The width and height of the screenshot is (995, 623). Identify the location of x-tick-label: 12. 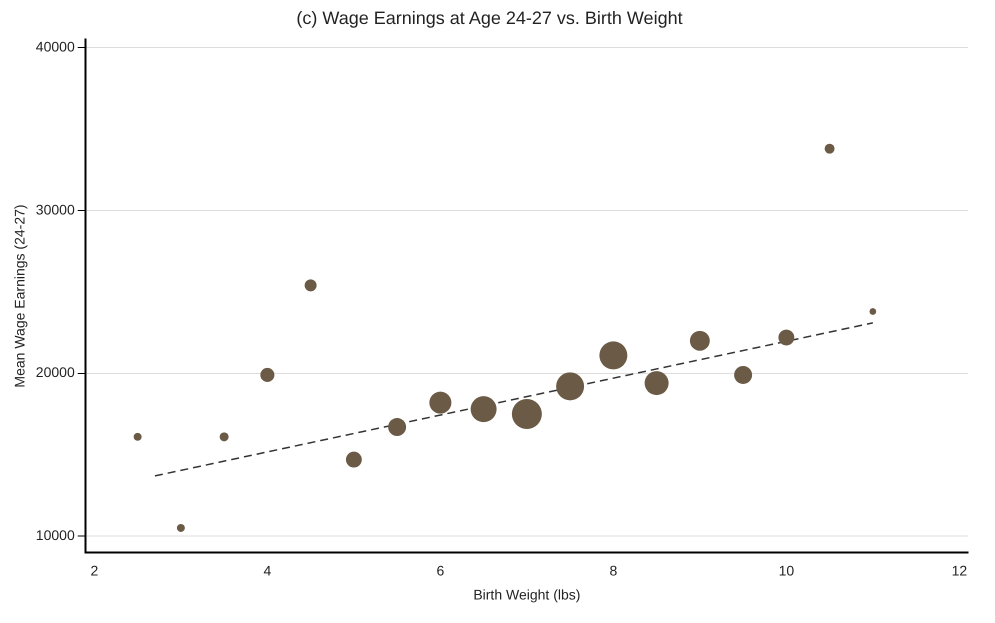
(960, 570).